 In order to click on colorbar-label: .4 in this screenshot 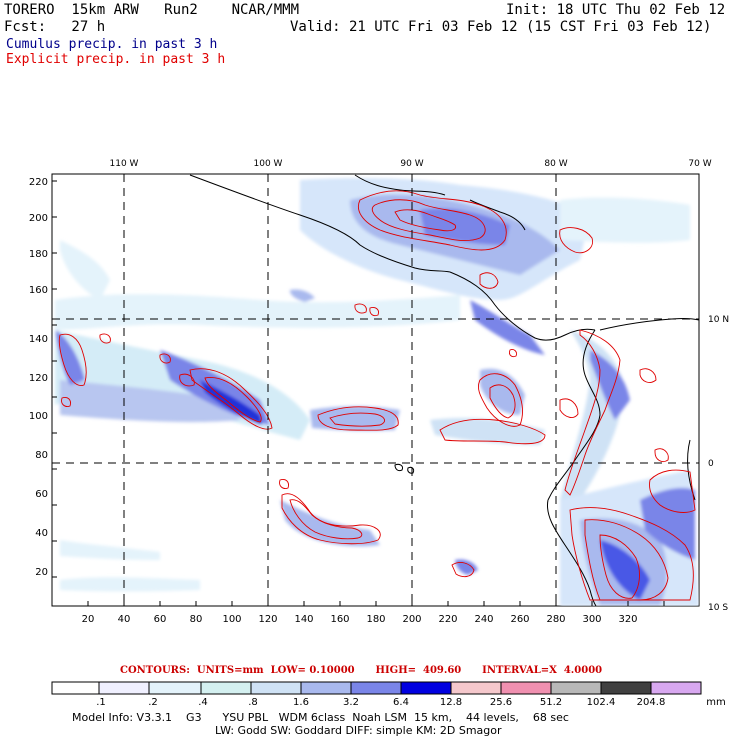, I will do `click(203, 702)`.